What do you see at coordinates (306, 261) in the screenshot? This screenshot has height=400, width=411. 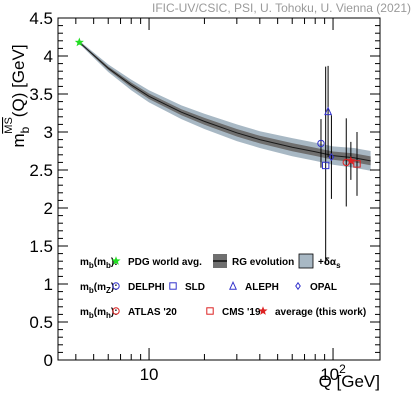 I see `legend-marker-alphas` at bounding box center [306, 261].